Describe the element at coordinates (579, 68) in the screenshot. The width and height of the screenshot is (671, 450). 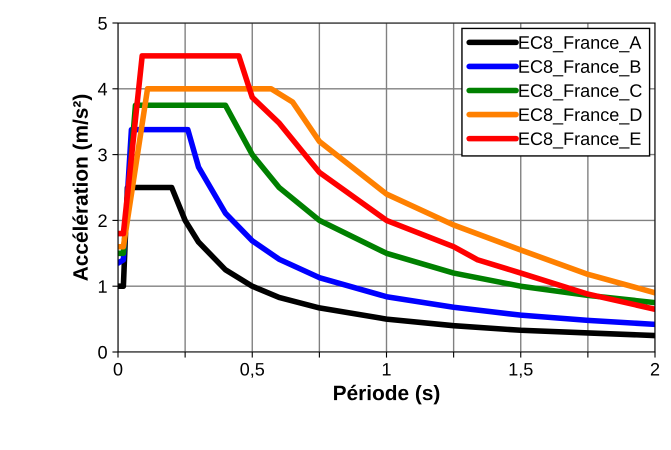
I see `legend-label: EC8_France_B` at that location.